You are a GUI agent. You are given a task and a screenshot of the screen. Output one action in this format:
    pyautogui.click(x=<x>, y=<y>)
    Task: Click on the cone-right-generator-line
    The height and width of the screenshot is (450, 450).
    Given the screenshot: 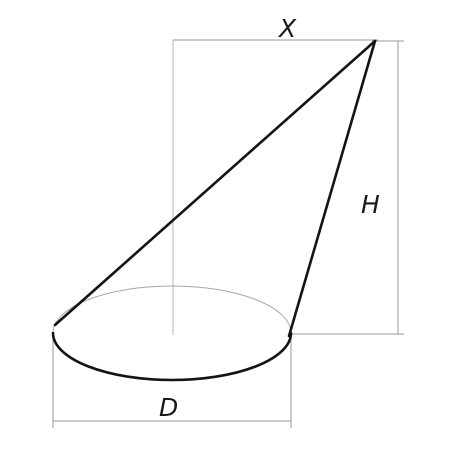 What is the action you would take?
    pyautogui.click(x=332, y=188)
    